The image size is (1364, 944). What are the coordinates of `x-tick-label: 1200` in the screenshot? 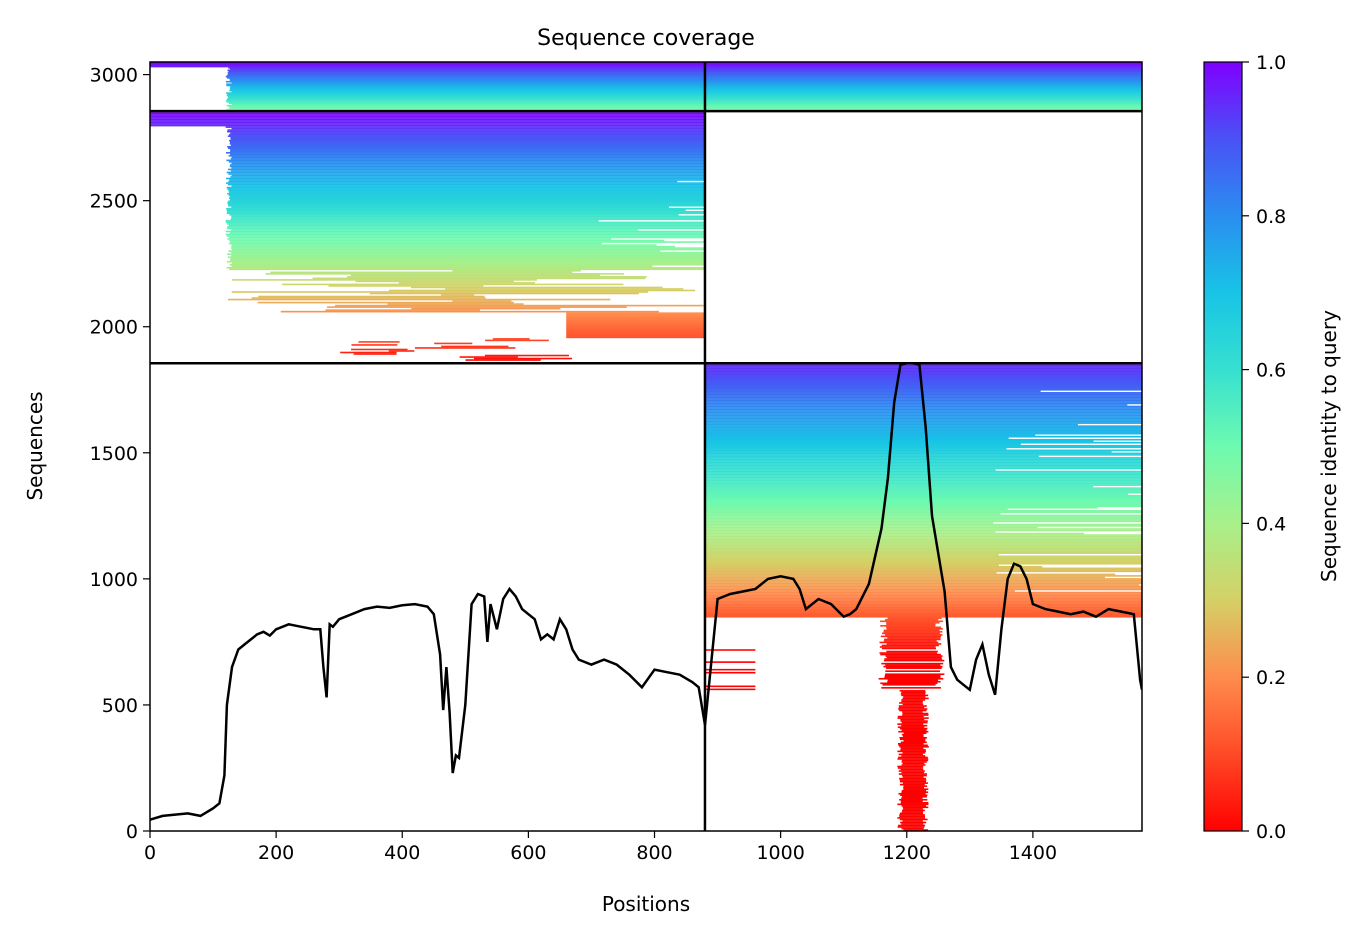 It's located at (907, 853).